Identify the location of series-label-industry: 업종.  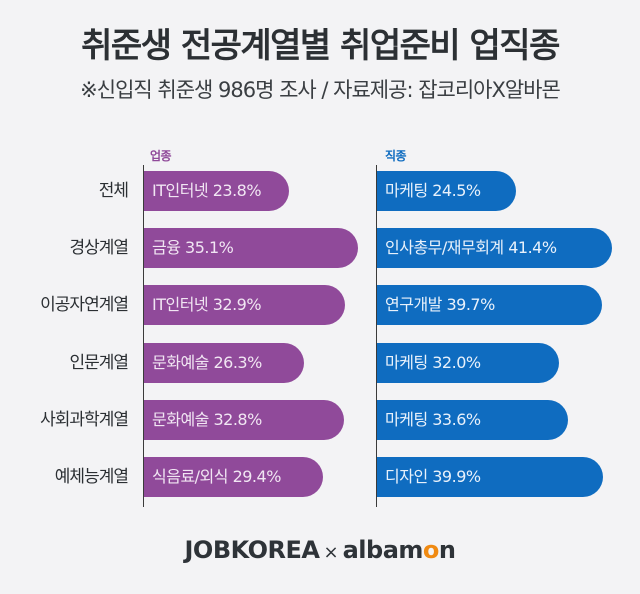
(161, 156).